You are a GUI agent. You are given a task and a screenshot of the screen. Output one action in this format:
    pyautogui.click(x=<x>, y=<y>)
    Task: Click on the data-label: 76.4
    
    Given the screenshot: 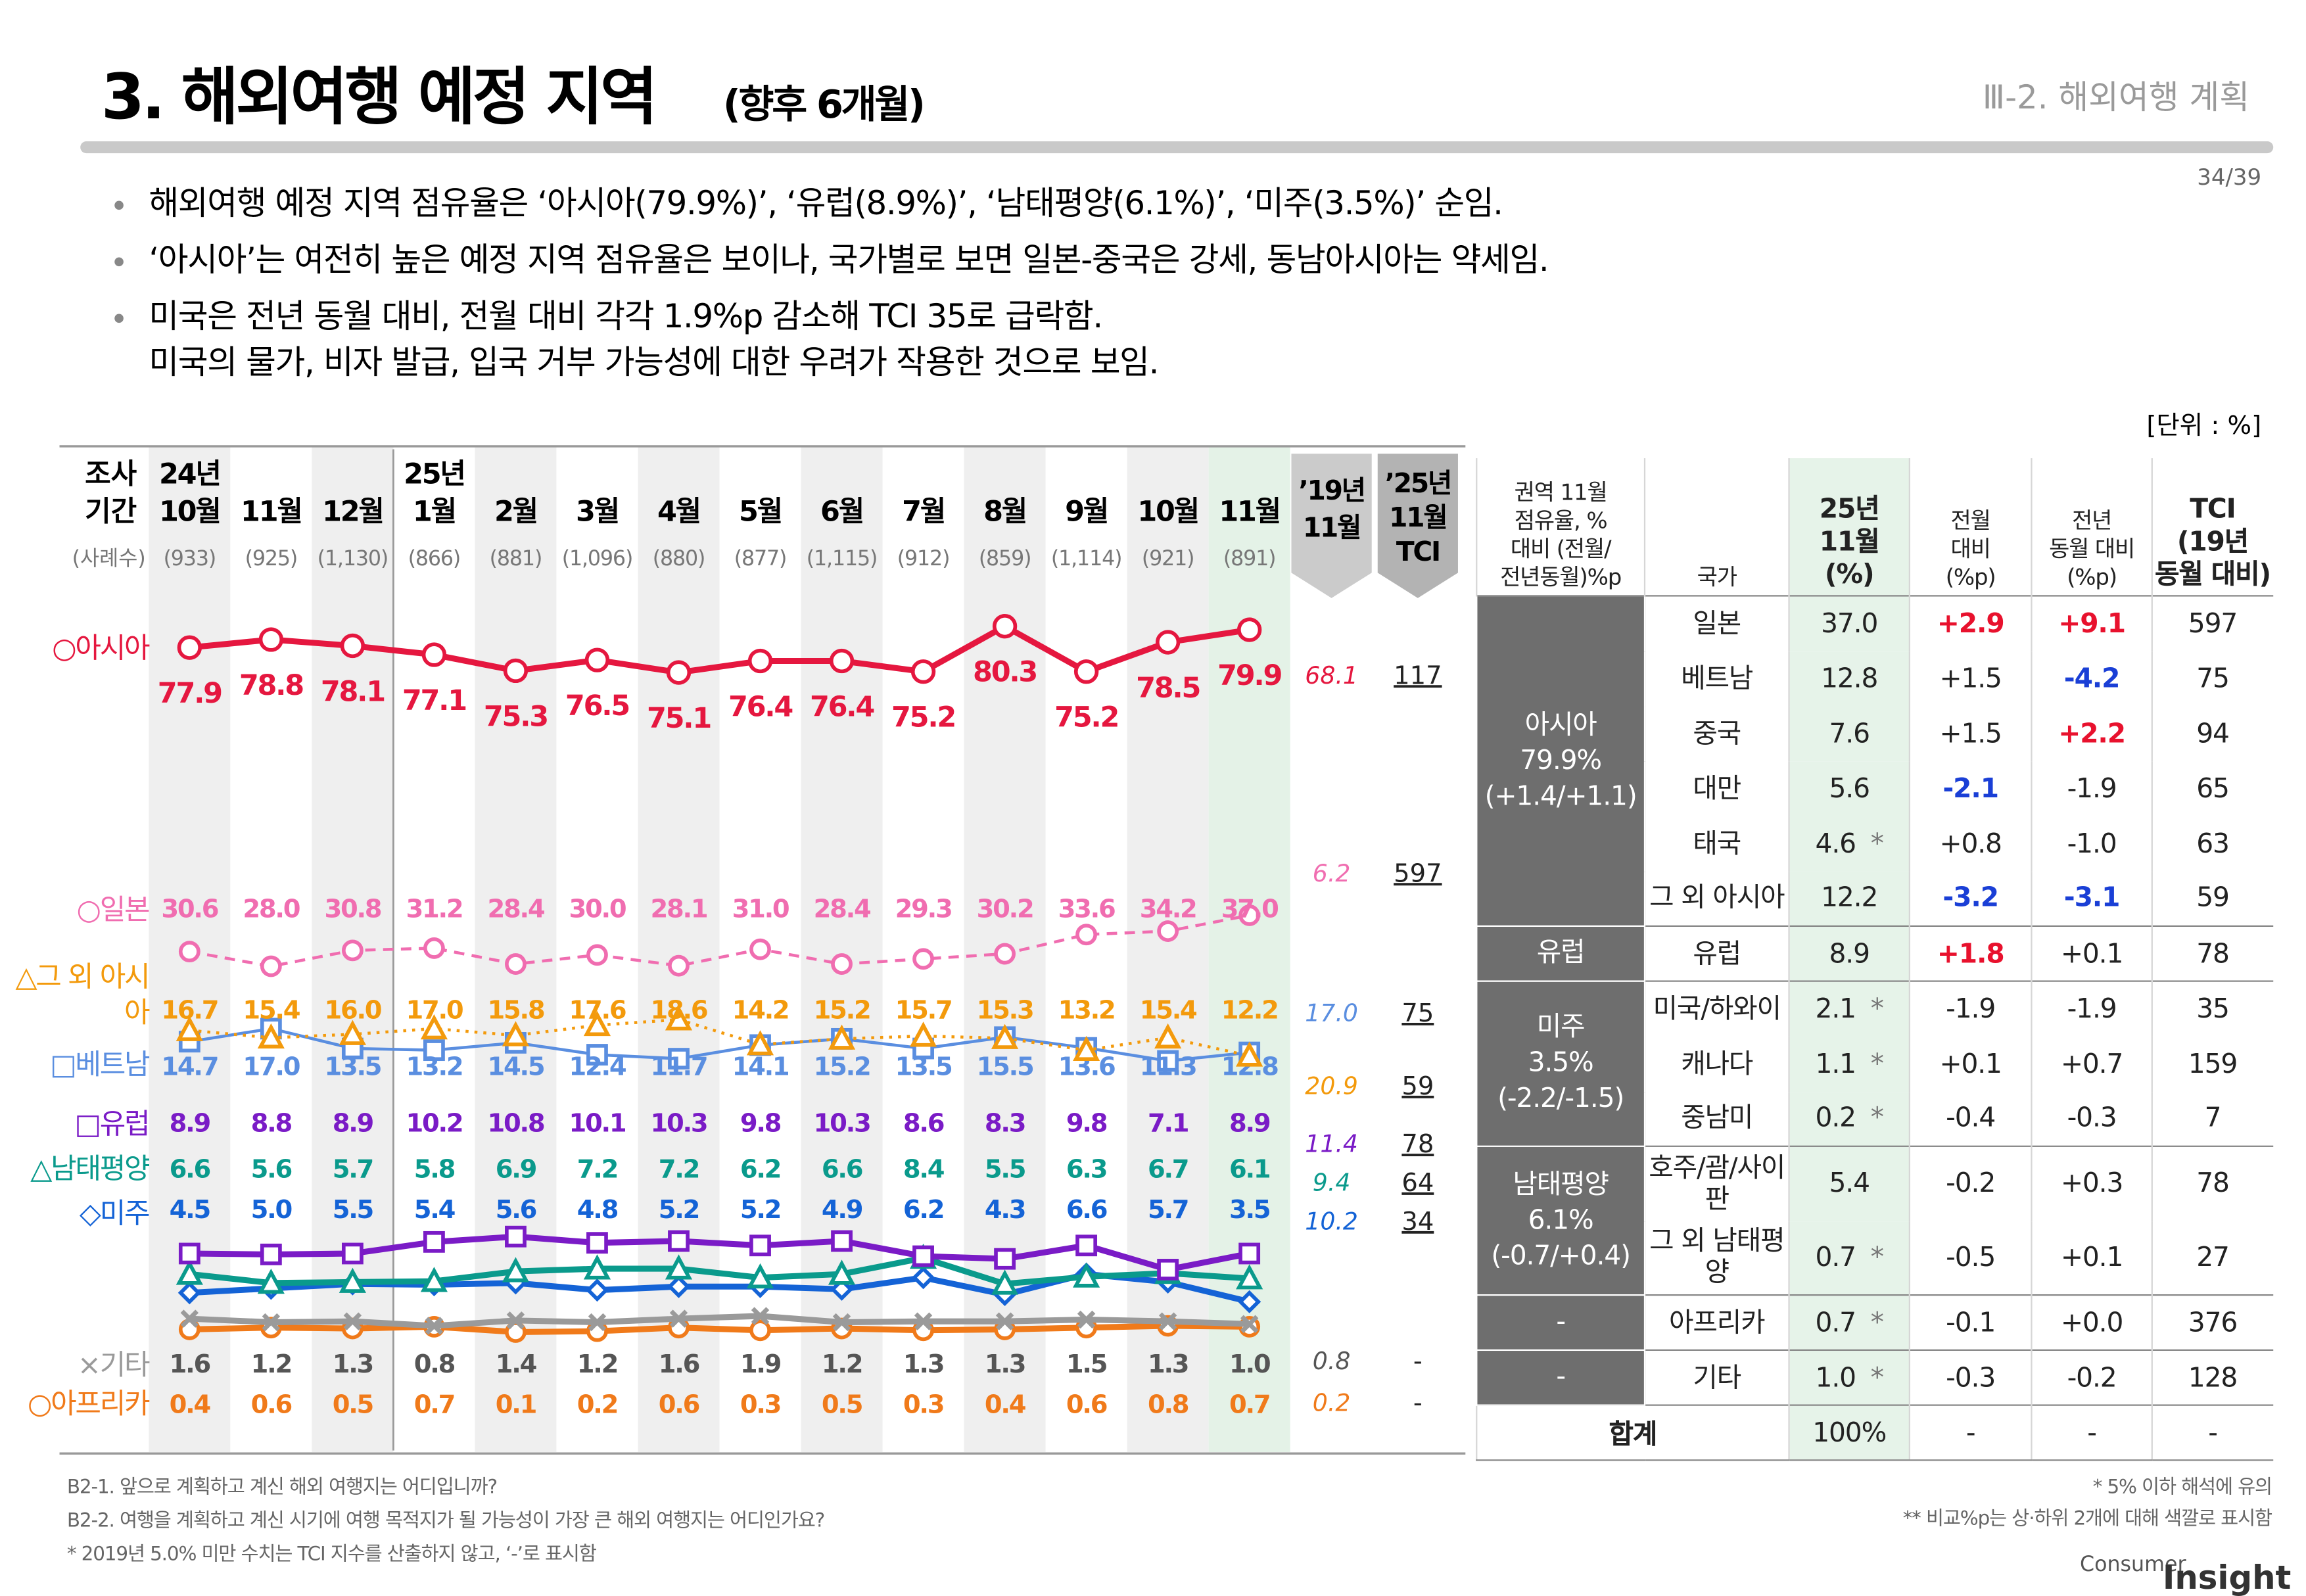 What is the action you would take?
    pyautogui.click(x=842, y=706)
    